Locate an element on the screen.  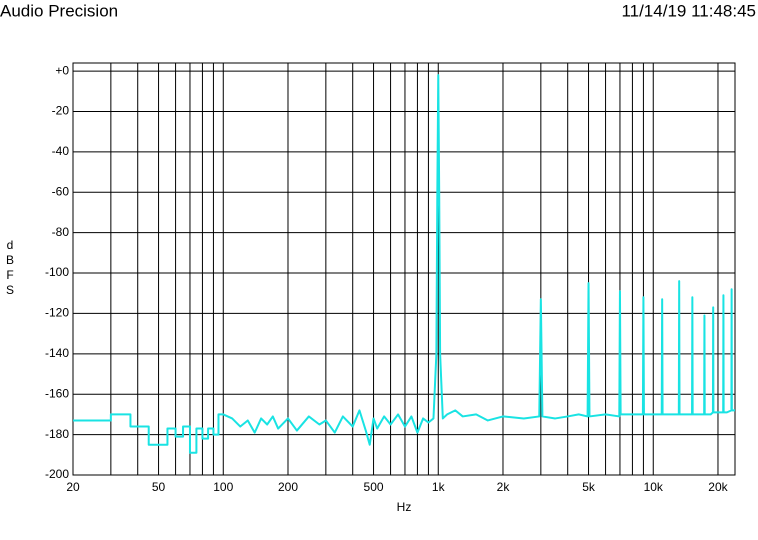
y-tick-label: -60 is located at coordinates (61, 191).